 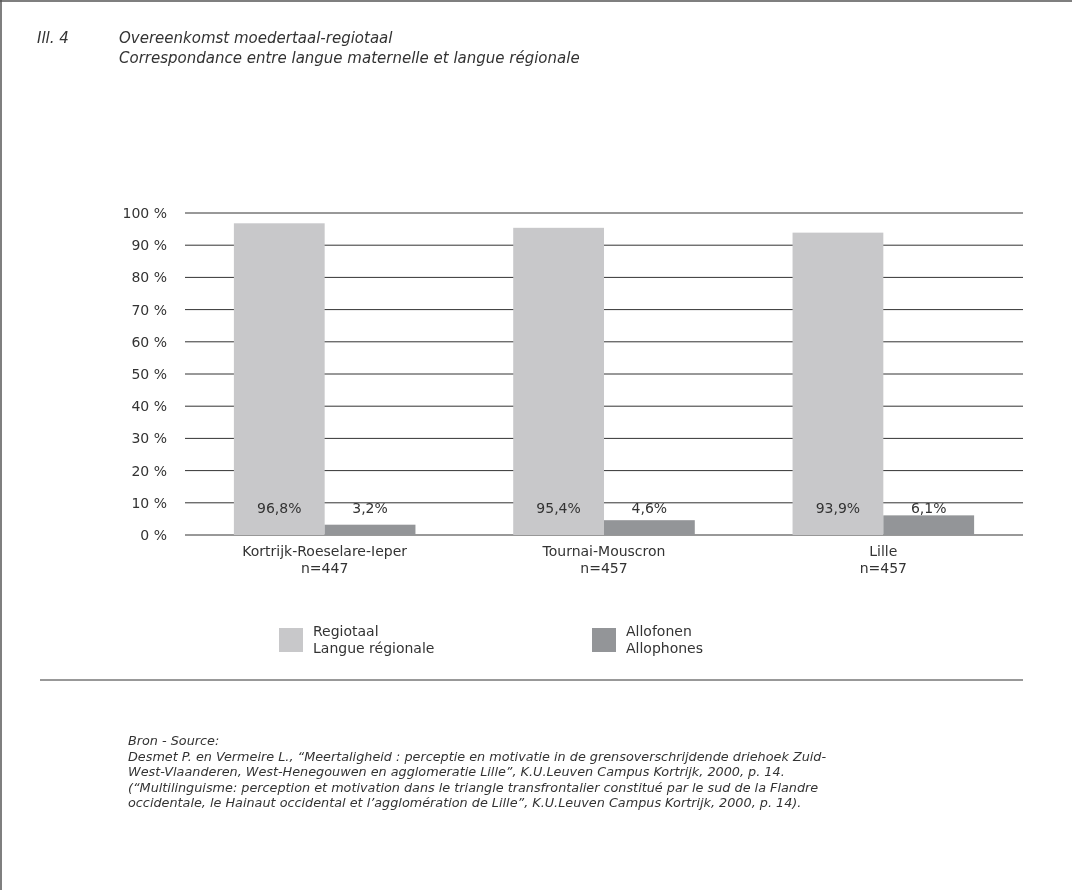 What do you see at coordinates (215, 38) in the screenshot?
I see `chart-title: Ill. 4 Overeenkomst moedertaal-regiotaal` at bounding box center [215, 38].